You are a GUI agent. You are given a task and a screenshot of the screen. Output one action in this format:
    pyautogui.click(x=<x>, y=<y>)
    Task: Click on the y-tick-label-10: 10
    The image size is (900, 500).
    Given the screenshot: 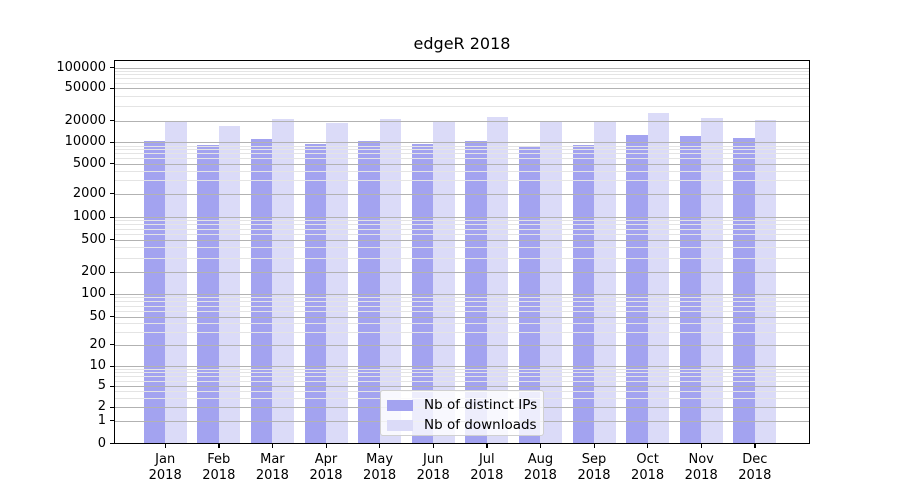 What is the action you would take?
    pyautogui.click(x=97, y=365)
    